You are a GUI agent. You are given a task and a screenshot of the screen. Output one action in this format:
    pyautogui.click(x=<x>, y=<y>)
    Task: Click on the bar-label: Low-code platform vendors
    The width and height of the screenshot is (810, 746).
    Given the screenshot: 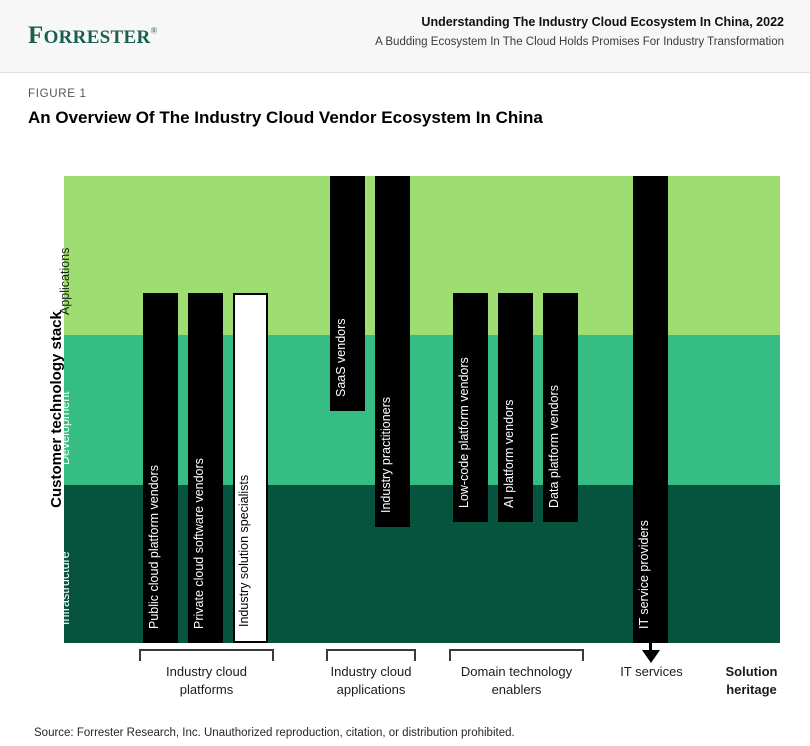 What is the action you would take?
    pyautogui.click(x=463, y=432)
    